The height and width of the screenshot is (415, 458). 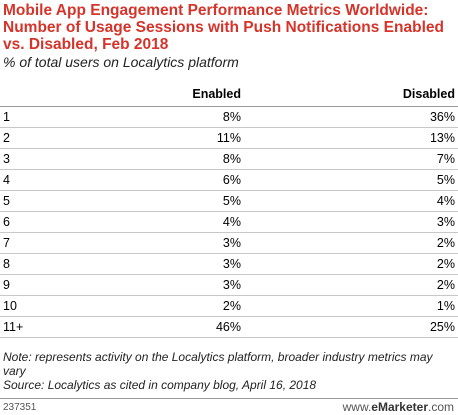 I want to click on table-row: 1 8% 36%, so click(x=229, y=117).